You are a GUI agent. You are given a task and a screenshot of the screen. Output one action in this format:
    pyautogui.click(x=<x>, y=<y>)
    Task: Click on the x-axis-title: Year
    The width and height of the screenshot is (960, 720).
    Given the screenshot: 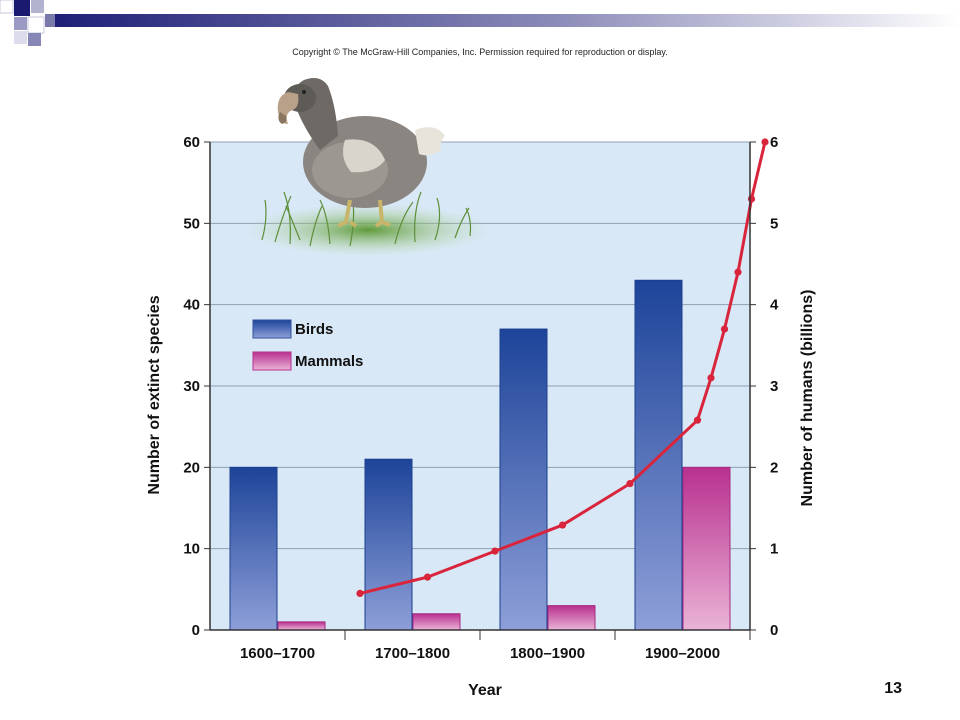 What is the action you would take?
    pyautogui.click(x=485, y=690)
    